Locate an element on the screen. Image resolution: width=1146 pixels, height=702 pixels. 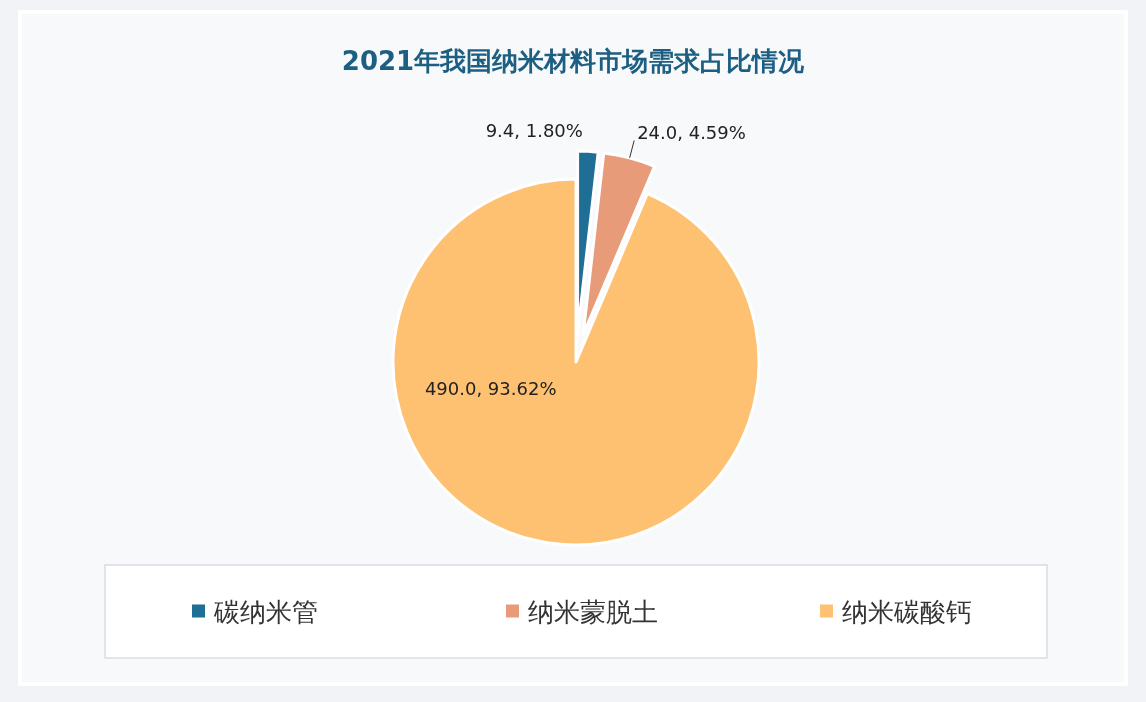
data-label: 490.0, 93.62% is located at coordinates (490, 389).